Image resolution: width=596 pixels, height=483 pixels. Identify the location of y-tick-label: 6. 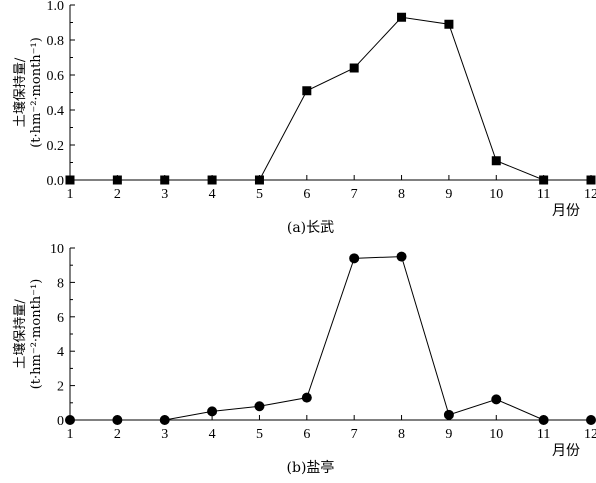
(60, 318).